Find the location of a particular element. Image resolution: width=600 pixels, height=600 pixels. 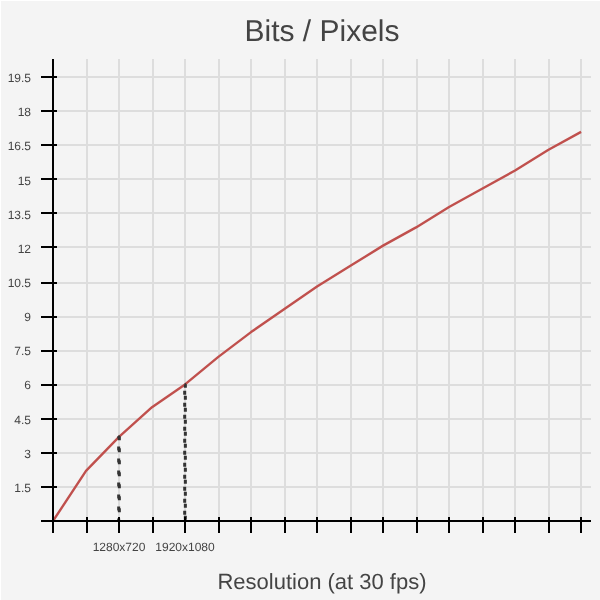

chart-title: Bits / Pixels is located at coordinates (322, 32).